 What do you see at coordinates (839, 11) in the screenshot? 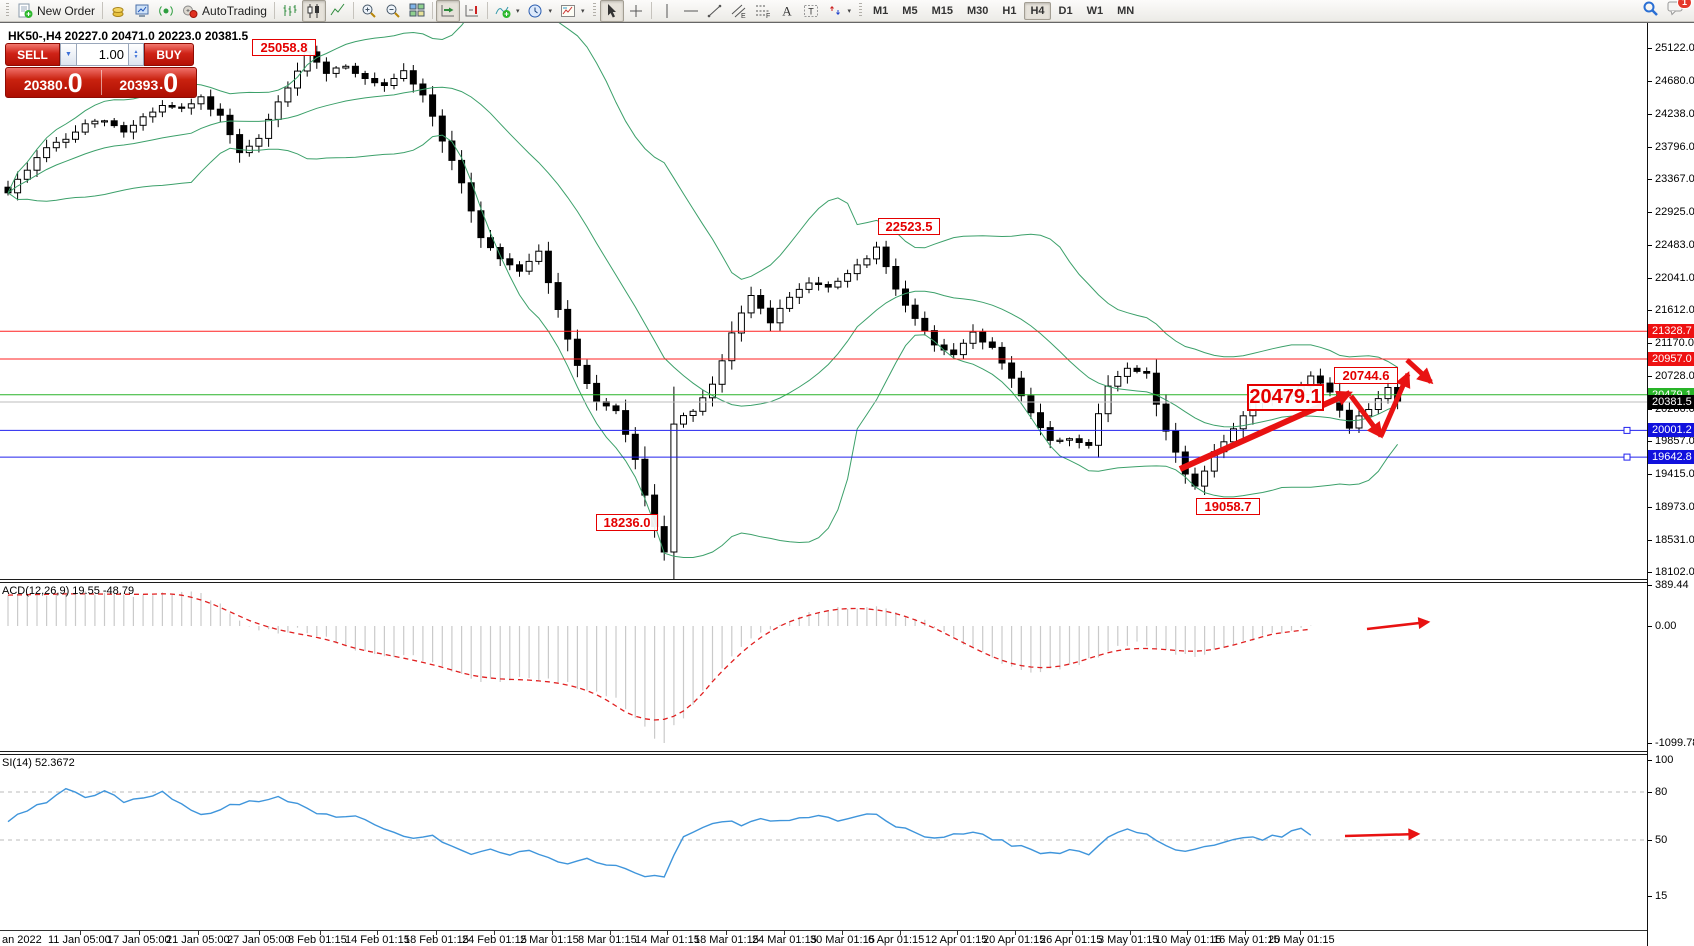
I see `arrows-button: ▾` at bounding box center [839, 11].